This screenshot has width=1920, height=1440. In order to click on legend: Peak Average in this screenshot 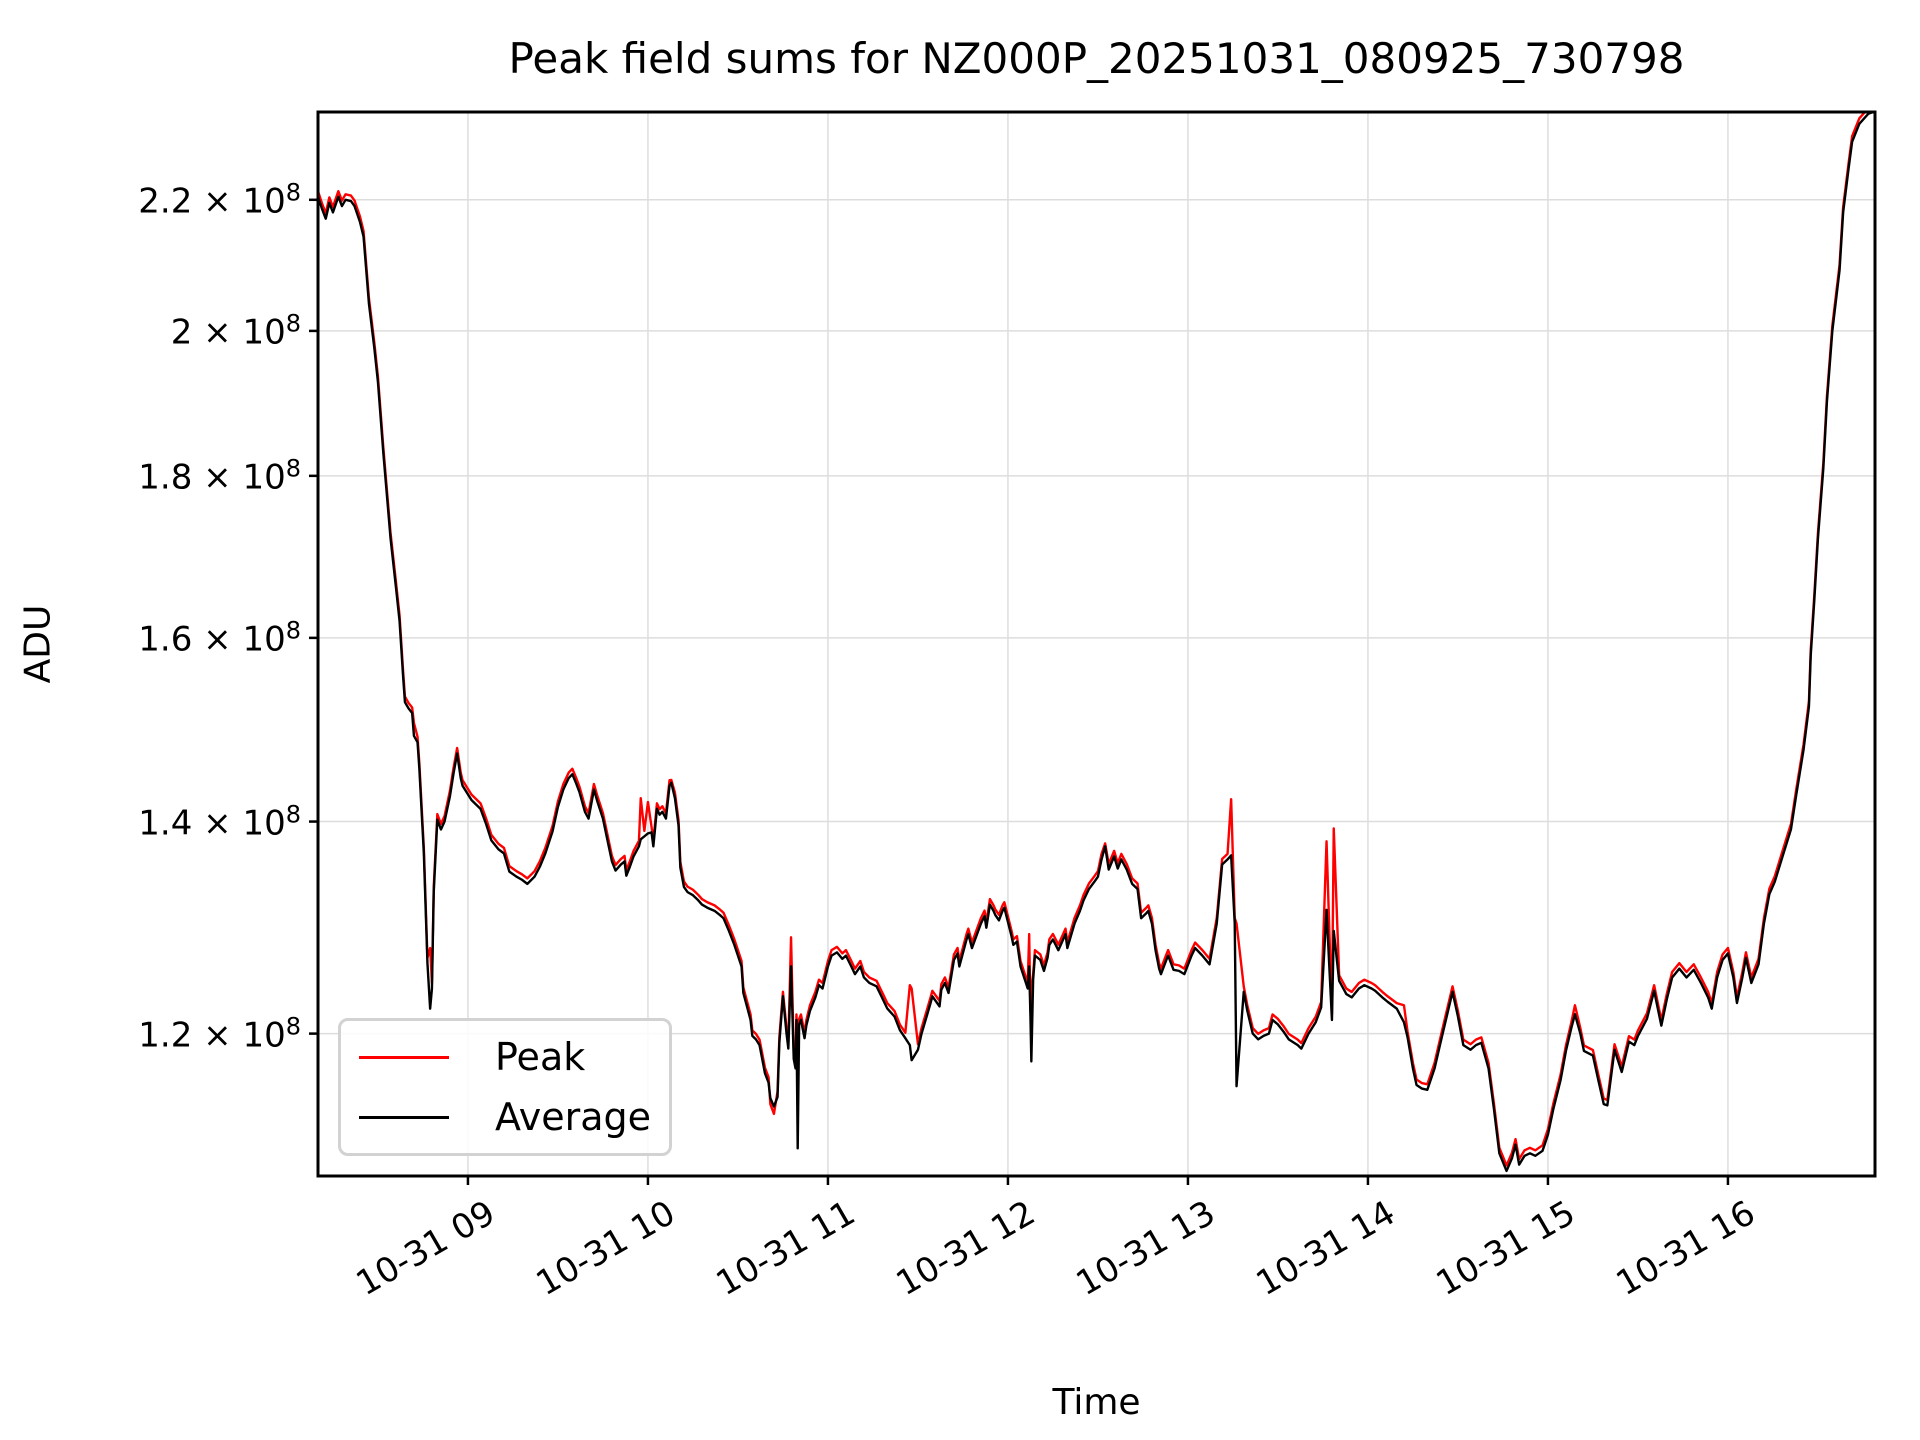, I will do `click(505, 1087)`.